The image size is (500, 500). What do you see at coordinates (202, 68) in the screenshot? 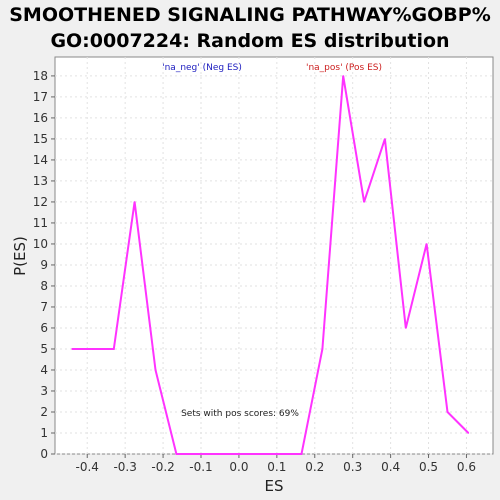
I see `legend-entry: 'na_neg' (Neg ES)` at bounding box center [202, 68].